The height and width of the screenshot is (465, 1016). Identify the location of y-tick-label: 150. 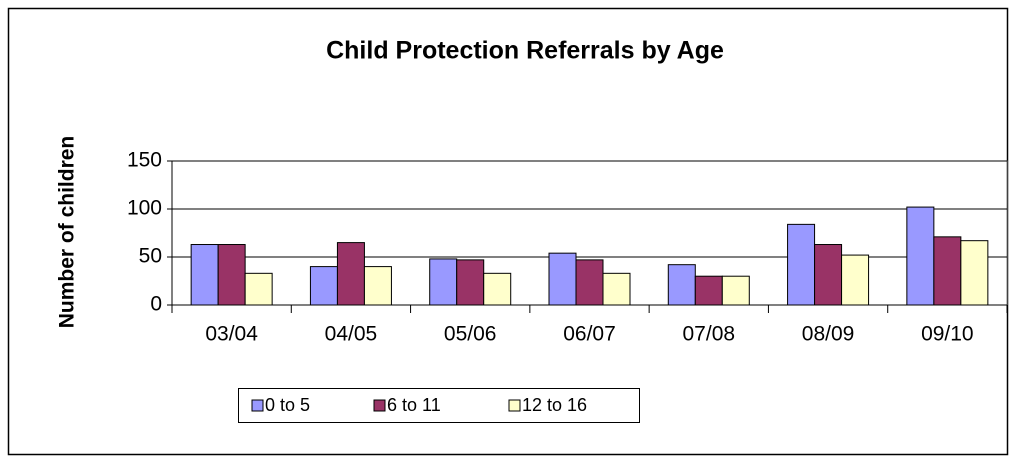
(144, 160).